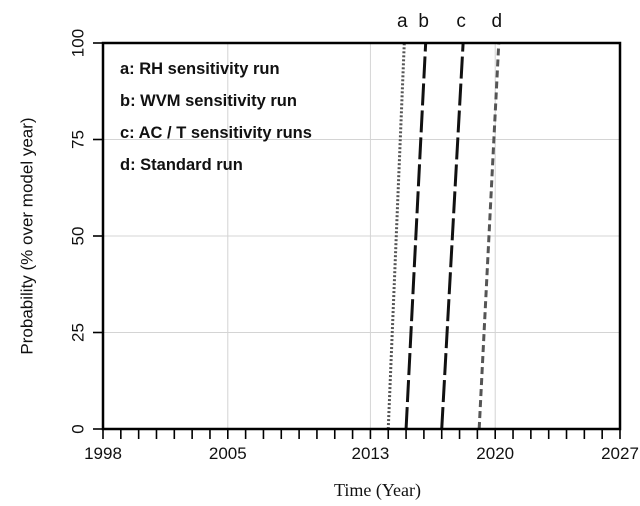 This screenshot has height=506, width=640. What do you see at coordinates (495, 453) in the screenshot?
I see `x-tick-label: 2020` at bounding box center [495, 453].